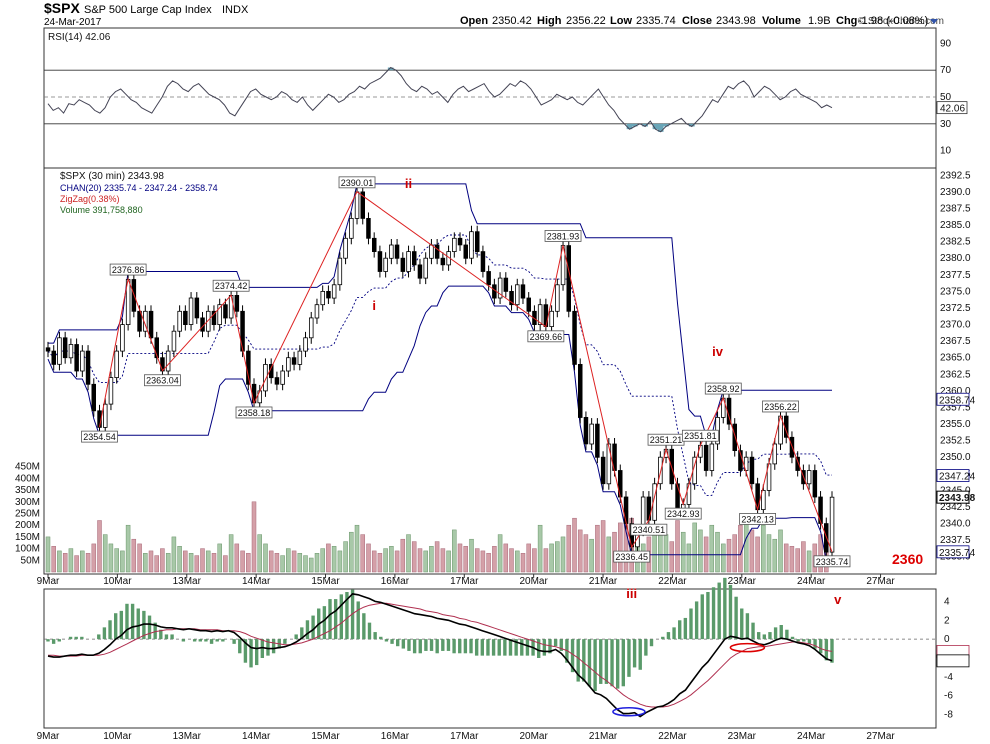  Describe the element at coordinates (934, 21) in the screenshot. I see `chevron-down-icon` at that location.